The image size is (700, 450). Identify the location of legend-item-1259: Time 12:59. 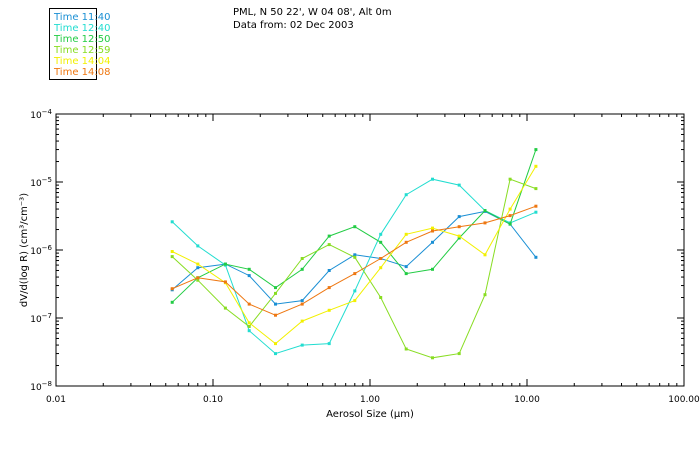
(82, 50).